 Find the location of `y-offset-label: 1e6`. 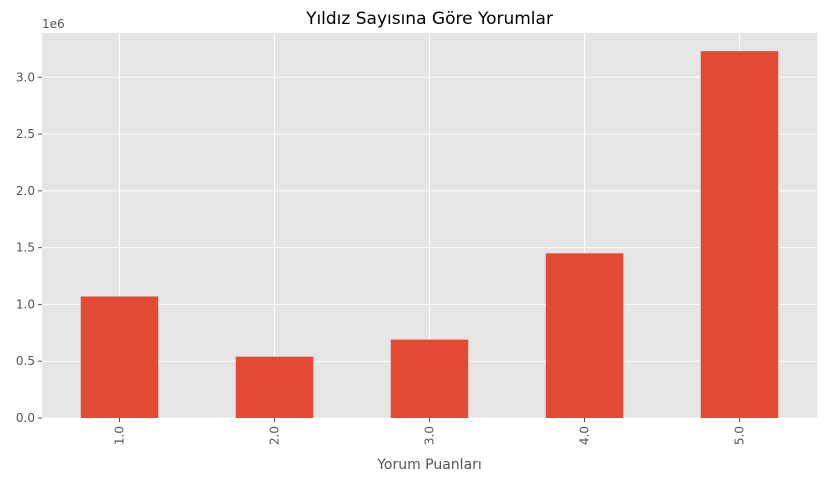

y-offset-label: 1e6 is located at coordinates (53, 24).